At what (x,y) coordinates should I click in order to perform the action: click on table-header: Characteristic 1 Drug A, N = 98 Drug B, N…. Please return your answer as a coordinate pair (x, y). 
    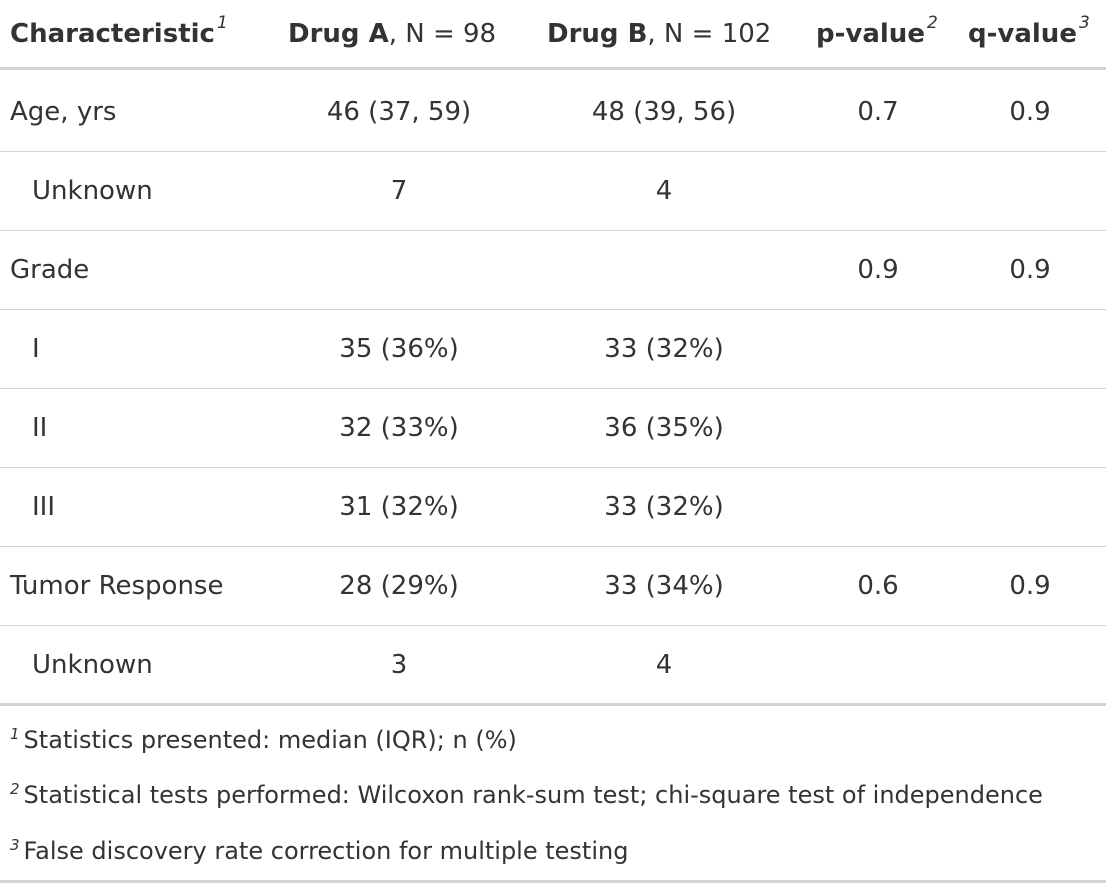
    Looking at the image, I should click on (553, 35).